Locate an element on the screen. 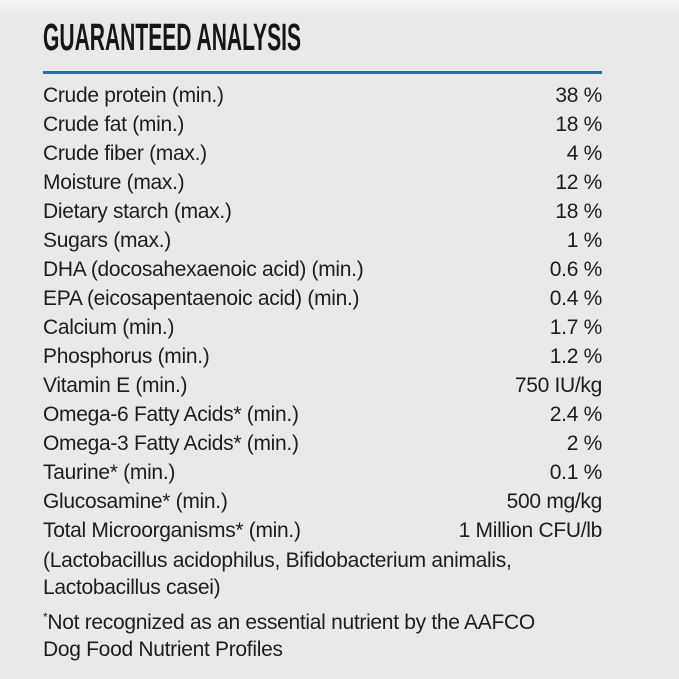  nutrient-label: Moisture (max.) is located at coordinates (114, 182).